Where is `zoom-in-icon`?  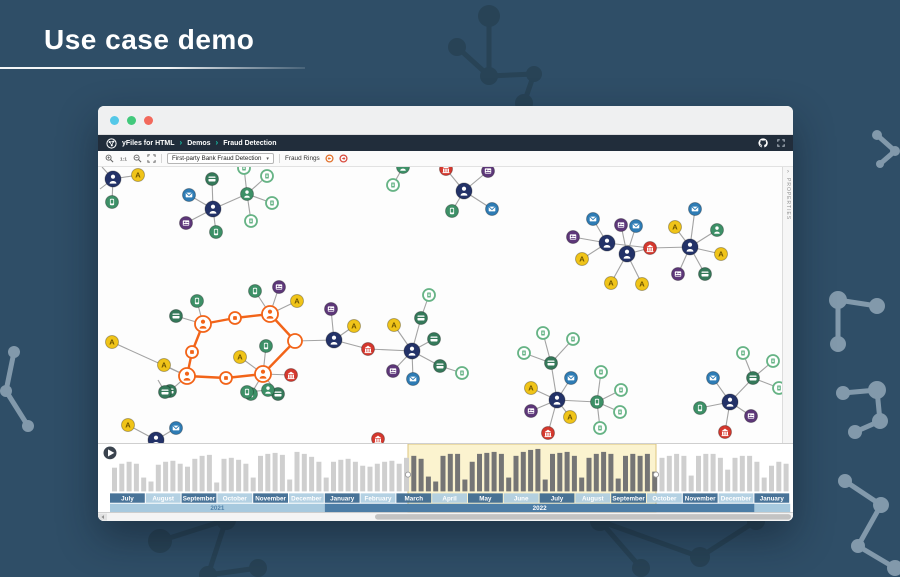
zoom-in-icon is located at coordinates (109, 158).